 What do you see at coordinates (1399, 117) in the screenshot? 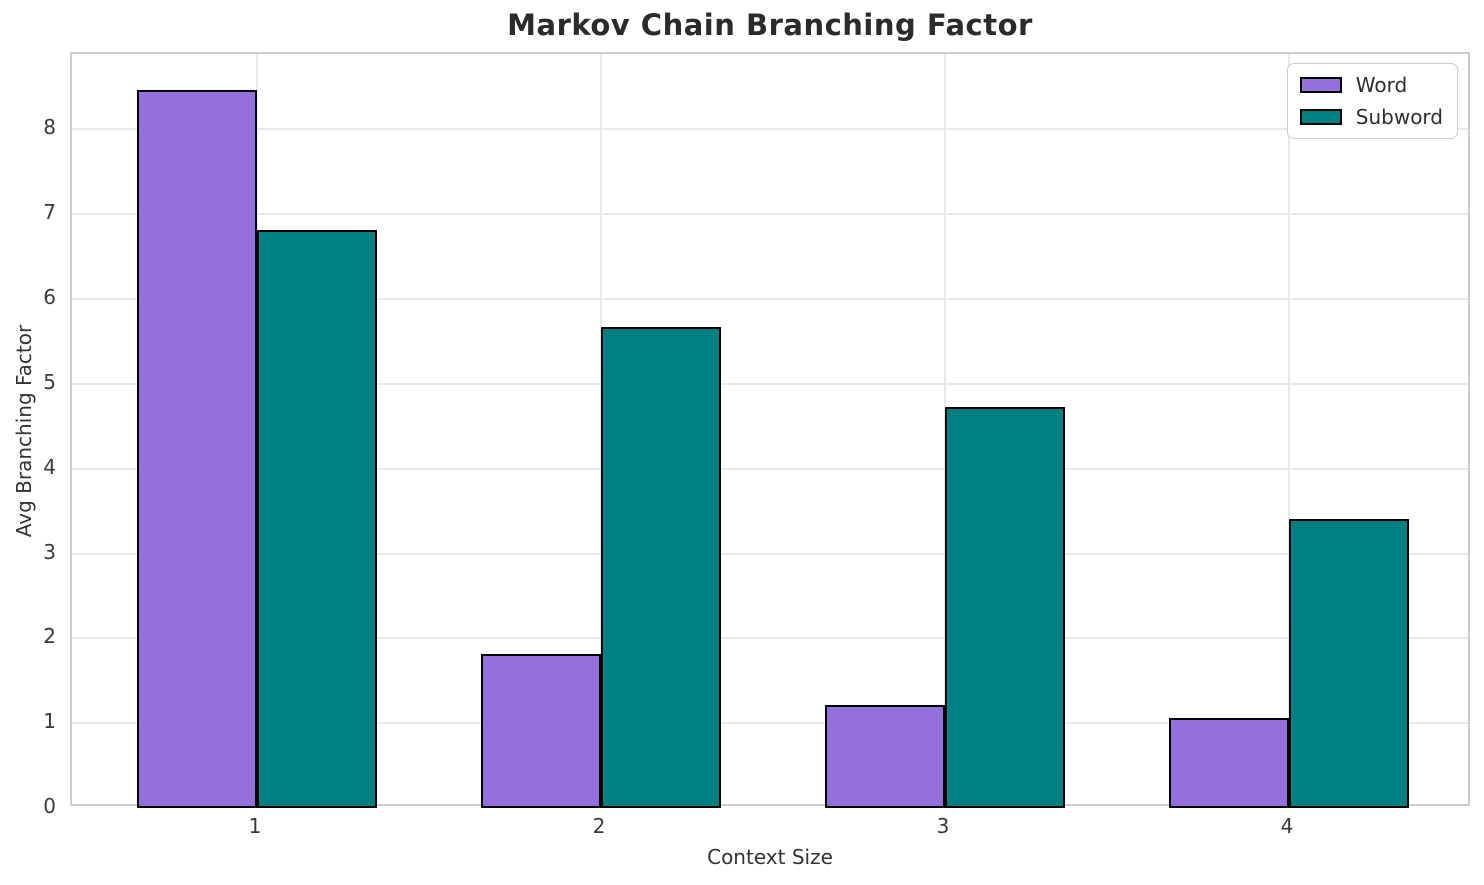
I see `legend-label-subword: Subword` at bounding box center [1399, 117].